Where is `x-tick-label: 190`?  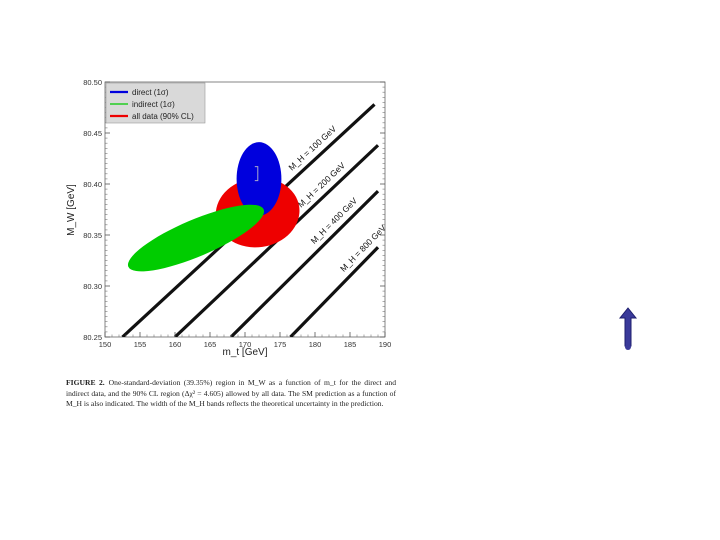
x-tick-label: 190 is located at coordinates (385, 344).